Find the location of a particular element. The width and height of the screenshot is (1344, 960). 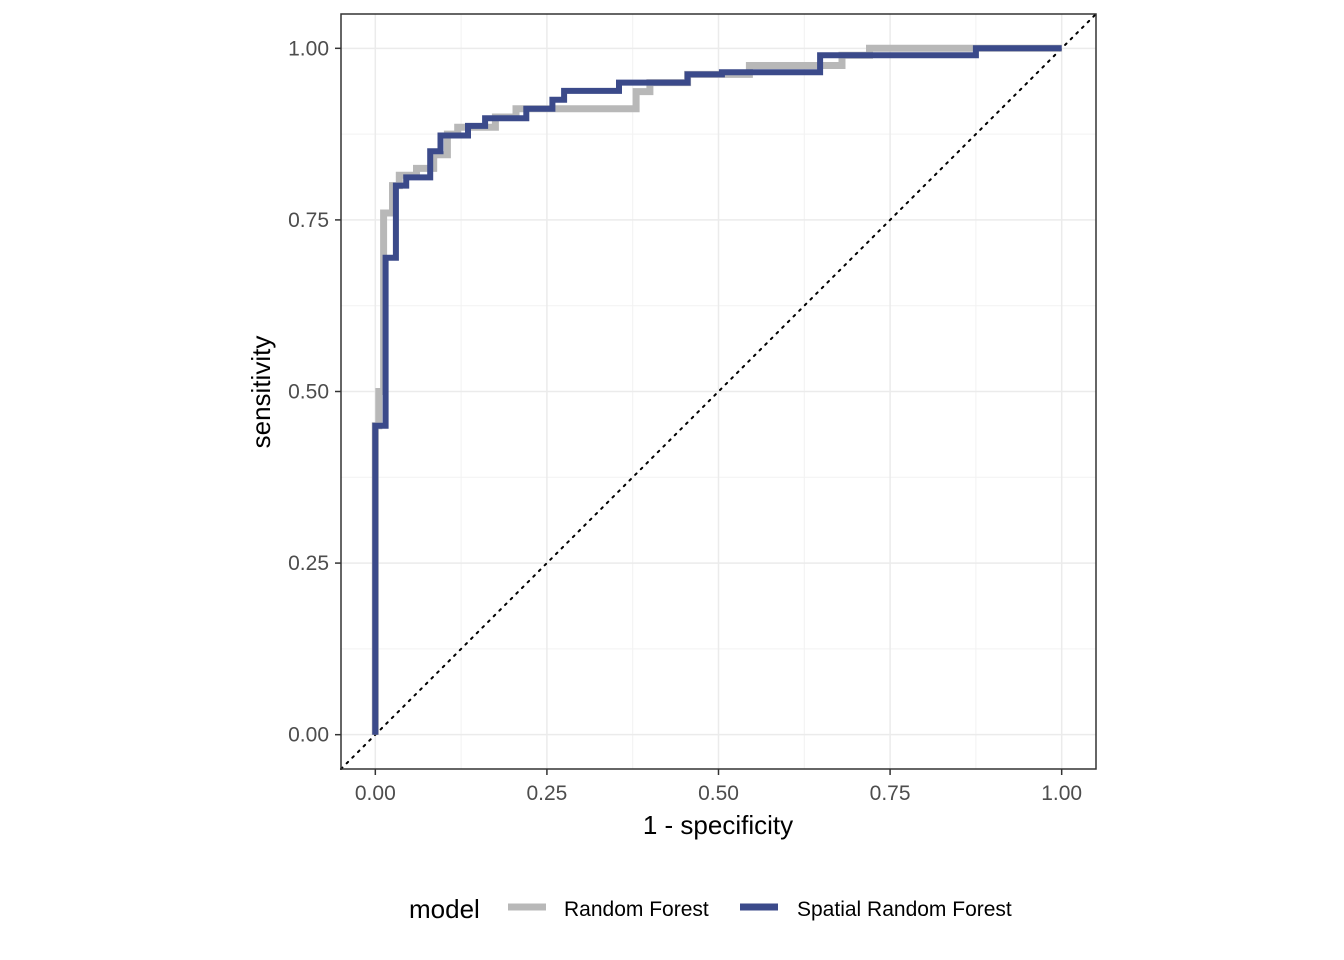

y-axis-title: sensitivity is located at coordinates (261, 392).